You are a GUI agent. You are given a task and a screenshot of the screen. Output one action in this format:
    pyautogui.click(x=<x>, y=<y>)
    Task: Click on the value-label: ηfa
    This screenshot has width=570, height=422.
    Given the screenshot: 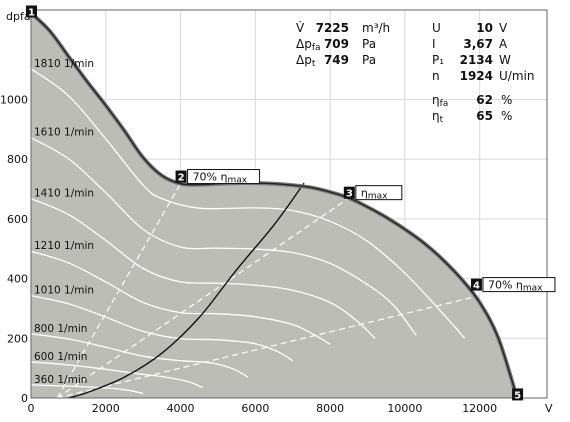 What is the action you would take?
    pyautogui.click(x=440, y=101)
    